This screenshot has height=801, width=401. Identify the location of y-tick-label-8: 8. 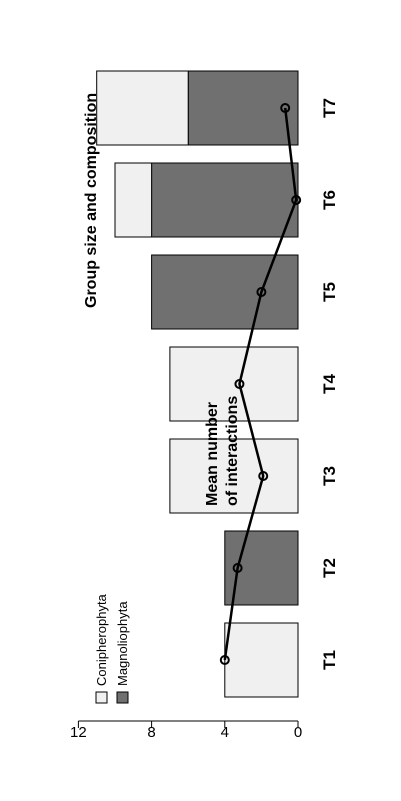
(151, 732).